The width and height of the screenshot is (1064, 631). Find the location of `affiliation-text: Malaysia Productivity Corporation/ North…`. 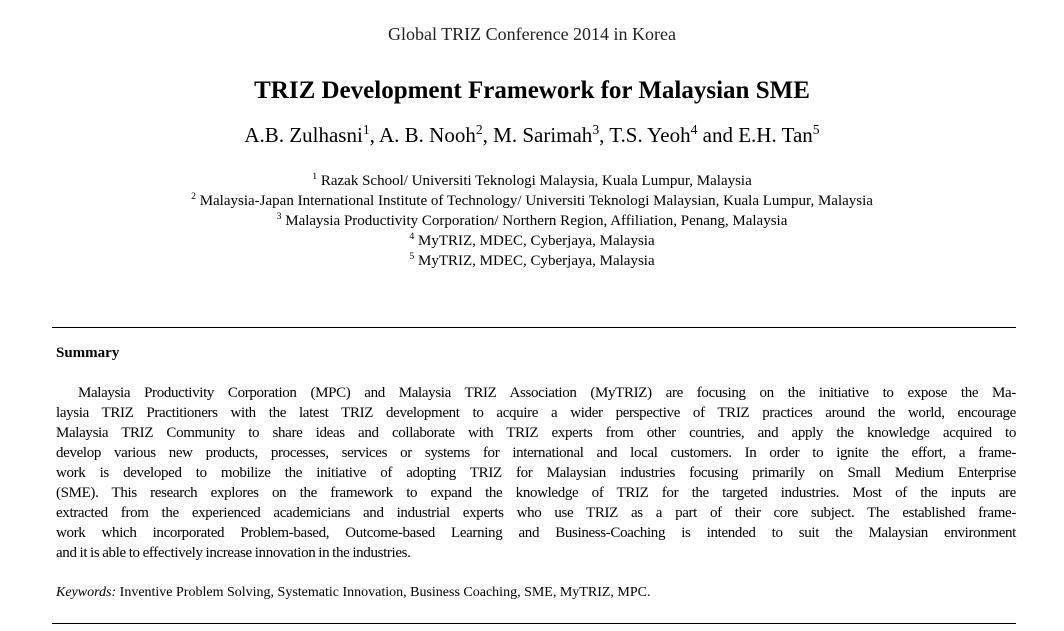

affiliation-text: Malaysia Productivity Corporation/ North… is located at coordinates (536, 221).